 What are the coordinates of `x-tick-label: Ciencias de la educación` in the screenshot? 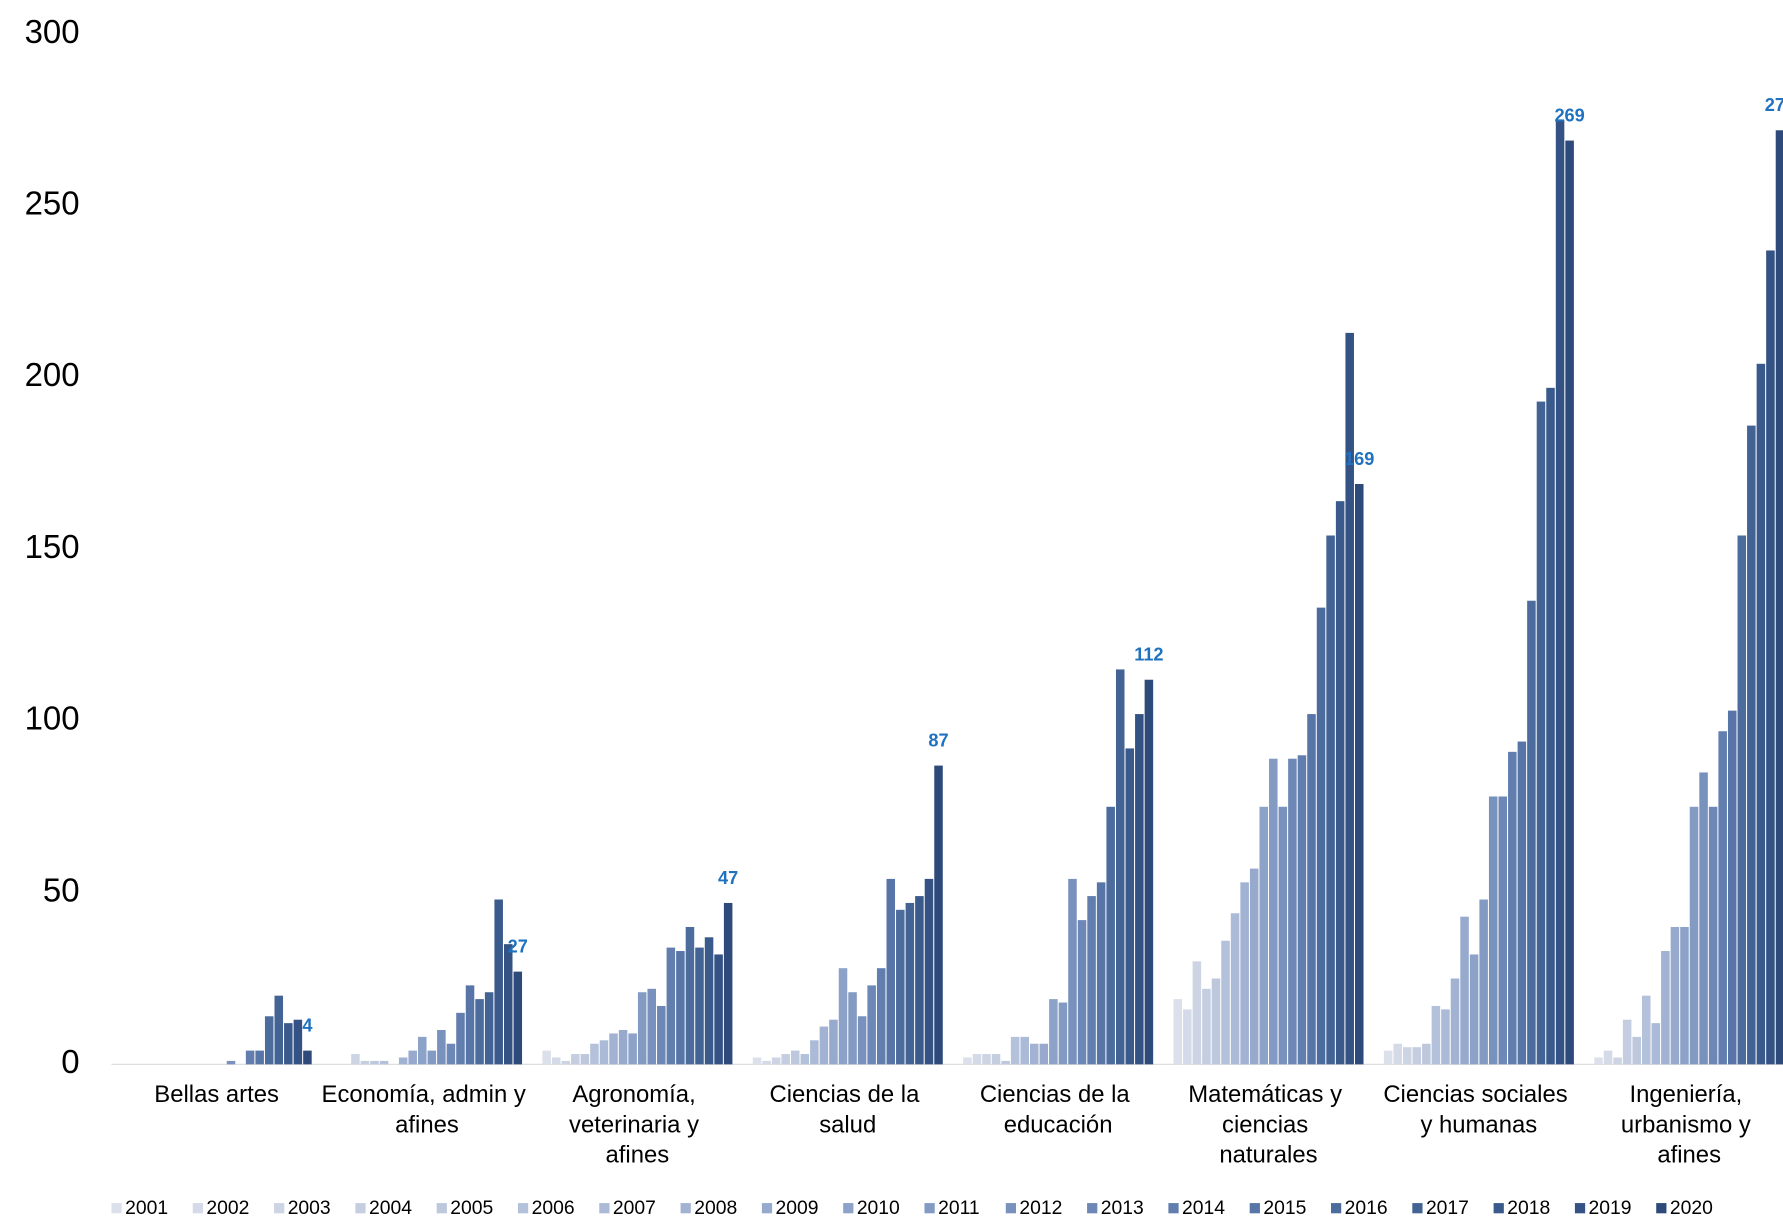 It's located at (1058, 1109).